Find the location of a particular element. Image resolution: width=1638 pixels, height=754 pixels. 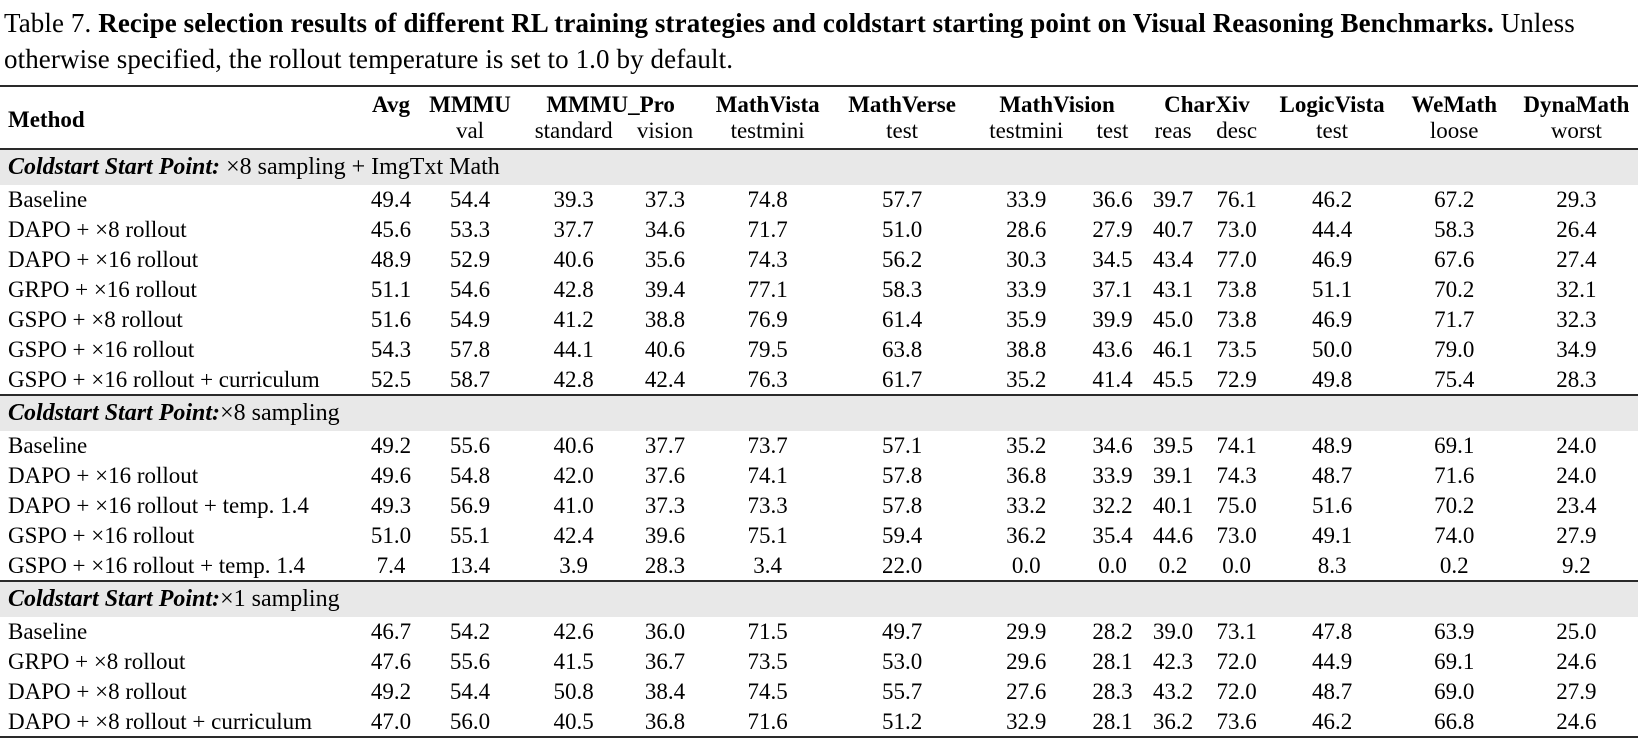

value-cell: 40.5 is located at coordinates (573, 721).